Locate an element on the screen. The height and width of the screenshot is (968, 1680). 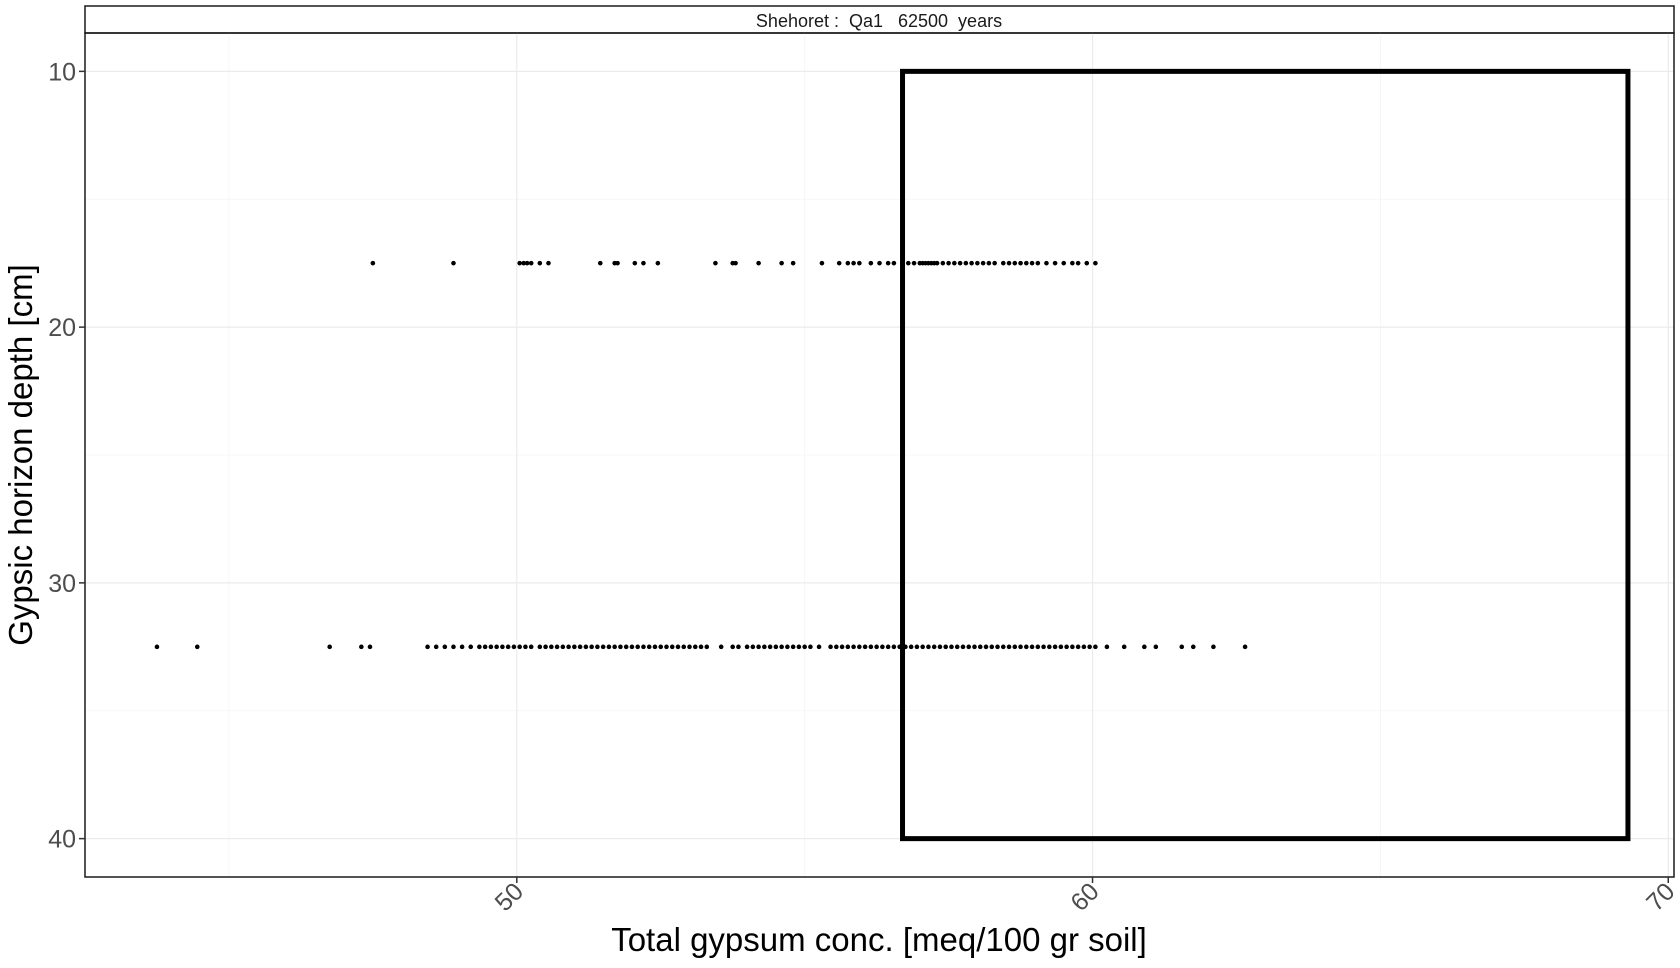
y-tick-label: 20 is located at coordinates (62, 328).